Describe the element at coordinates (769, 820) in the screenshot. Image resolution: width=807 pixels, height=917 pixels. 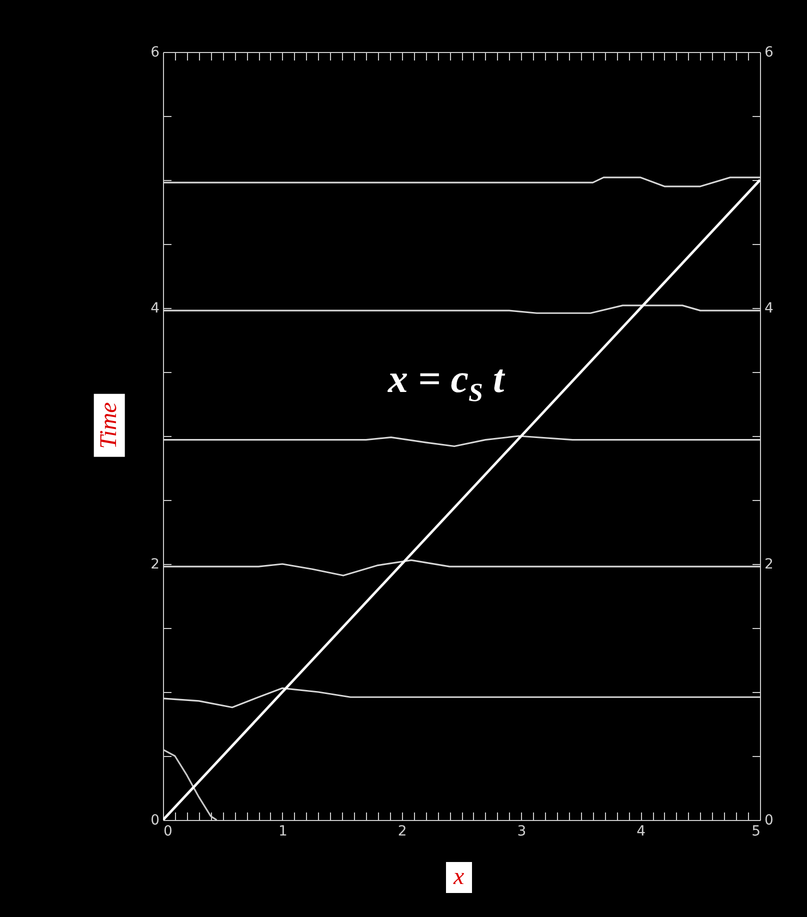
I see `y2-tick-label: 0` at that location.